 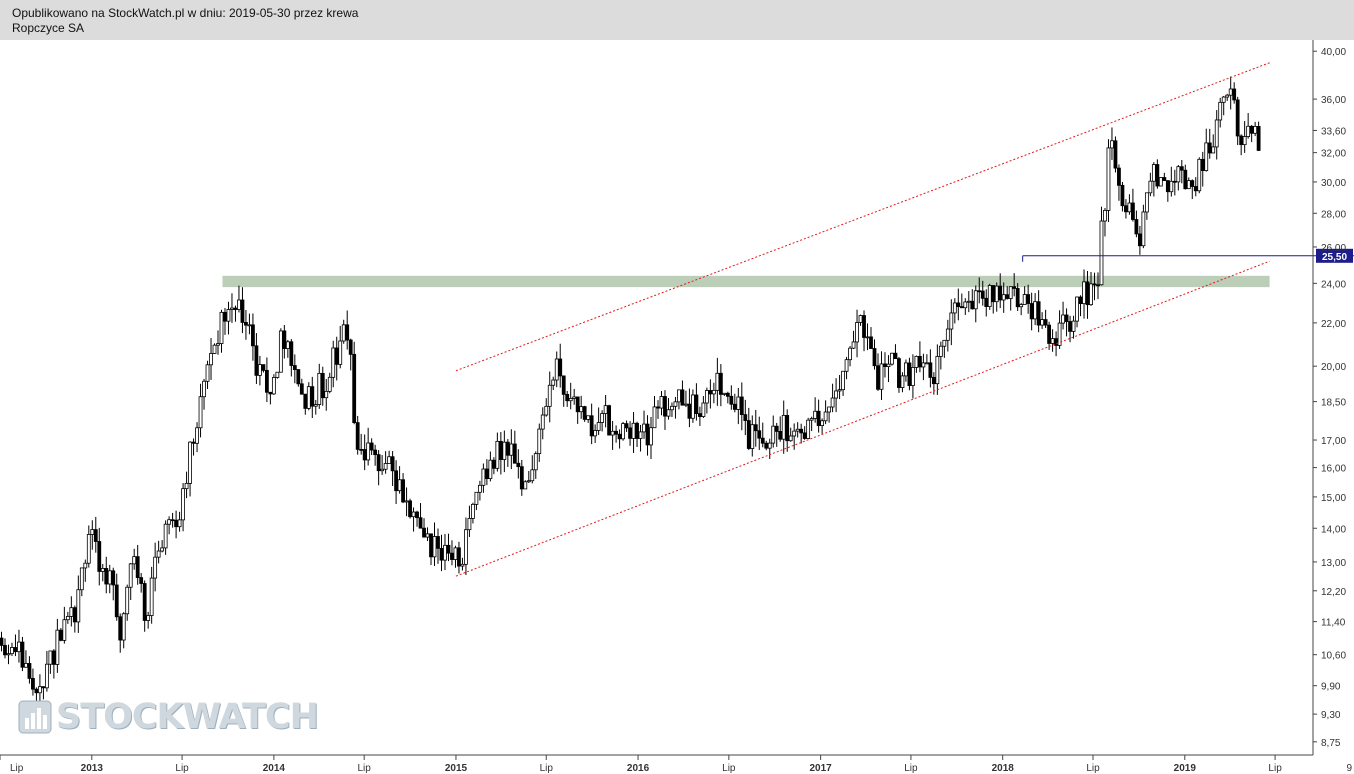 What do you see at coordinates (456, 768) in the screenshot?
I see `x-tick-label: 2015` at bounding box center [456, 768].